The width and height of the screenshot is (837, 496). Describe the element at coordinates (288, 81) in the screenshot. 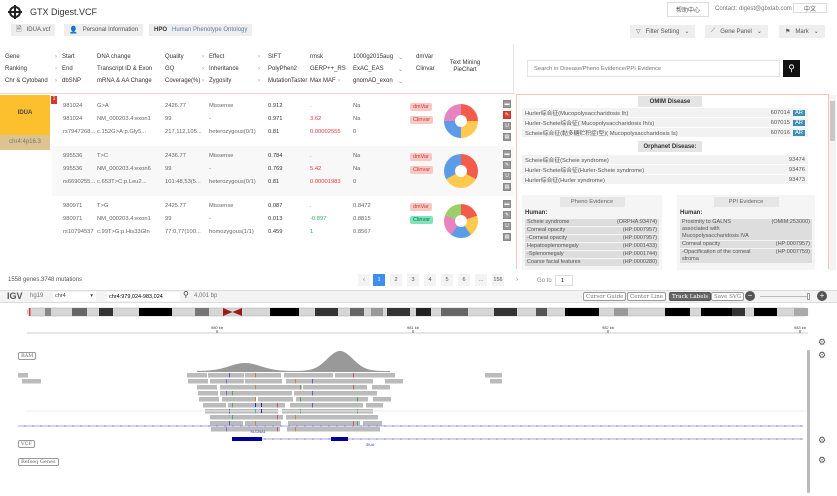

I see `column-header: MutationTaster` at that location.